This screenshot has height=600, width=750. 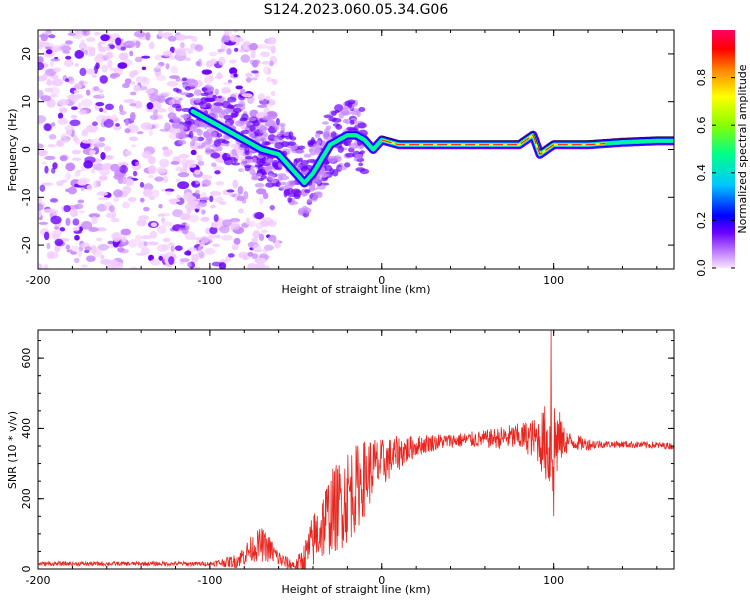 I want to click on y-tick-label: 0, so click(x=26, y=569).